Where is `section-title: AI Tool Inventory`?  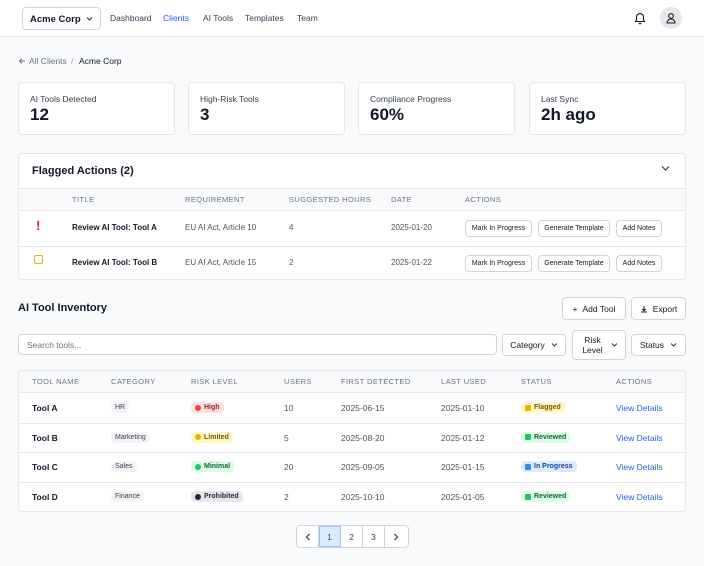 section-title: AI Tool Inventory is located at coordinates (63, 308).